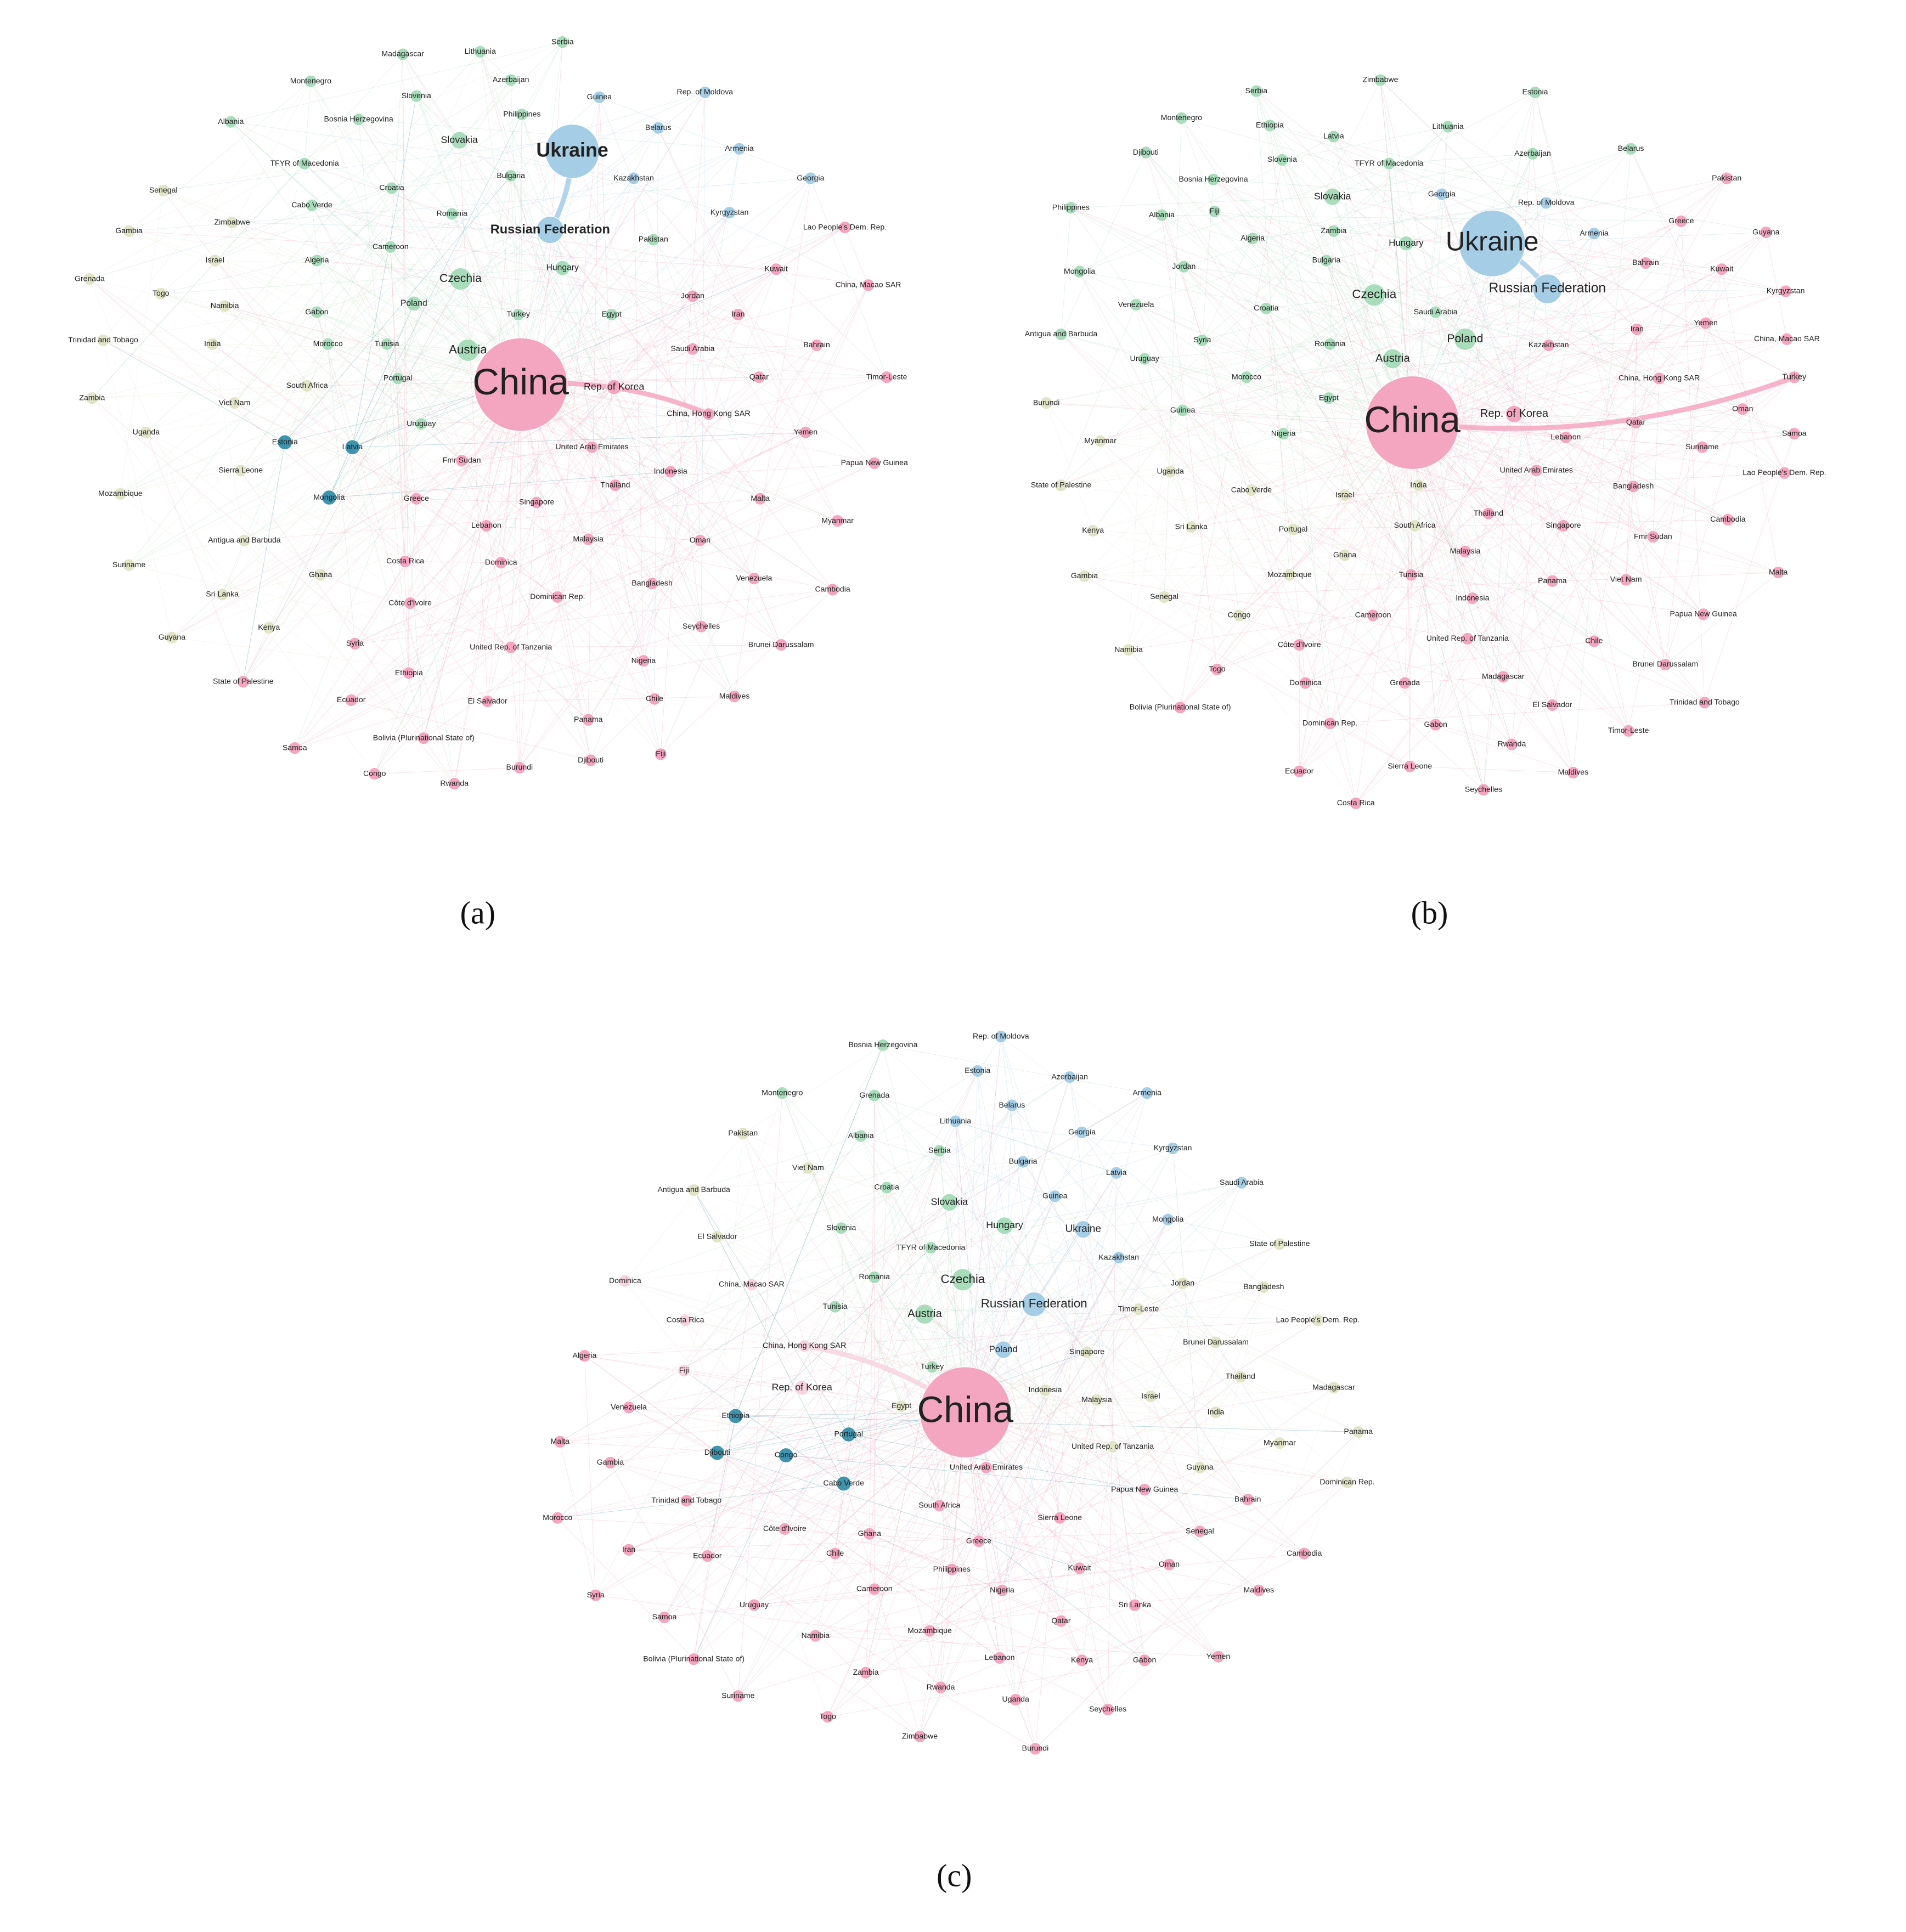 The width and height of the screenshot is (1906, 1932). I want to click on node-label: Sierra Leone, so click(240, 470).